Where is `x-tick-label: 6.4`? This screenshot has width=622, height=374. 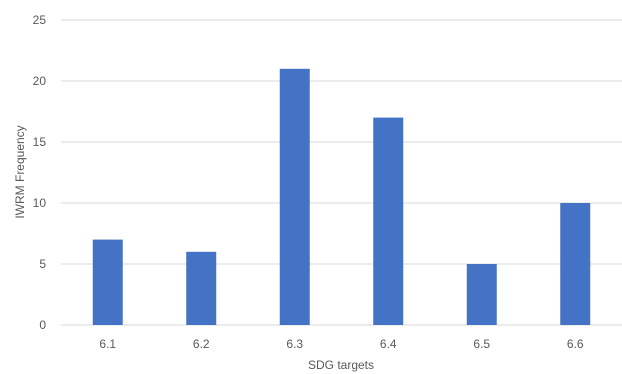
x-tick-label: 6.4 is located at coordinates (388, 344).